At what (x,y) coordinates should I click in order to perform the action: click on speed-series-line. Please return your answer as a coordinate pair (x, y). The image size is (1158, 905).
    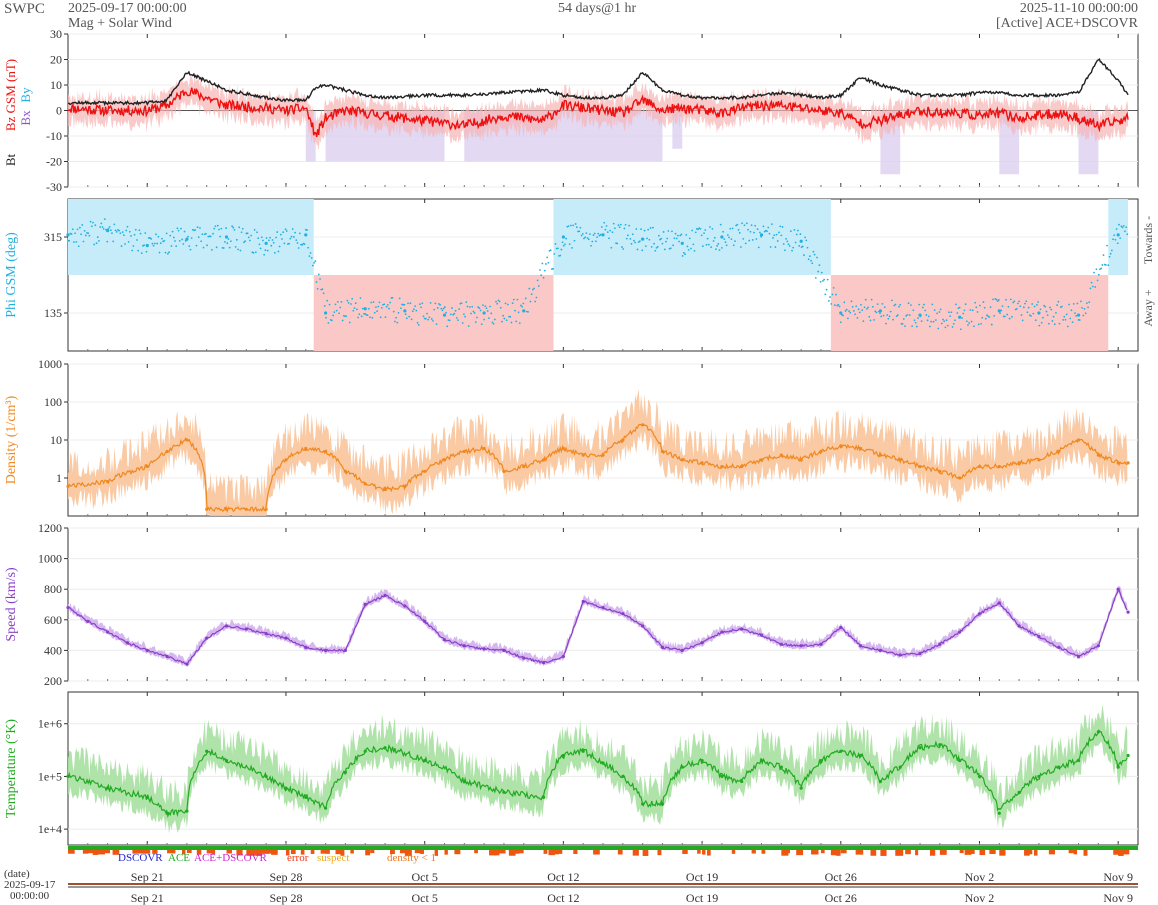
    Looking at the image, I should click on (597, 627).